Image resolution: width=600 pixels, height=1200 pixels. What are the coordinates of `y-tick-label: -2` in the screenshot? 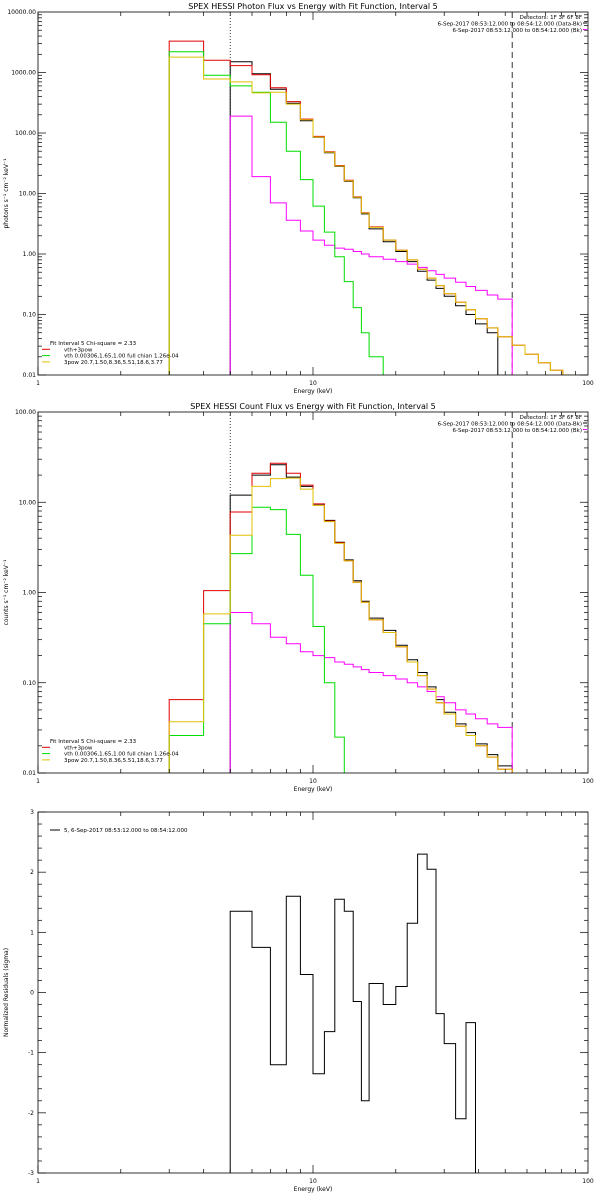 It's located at (31, 1113).